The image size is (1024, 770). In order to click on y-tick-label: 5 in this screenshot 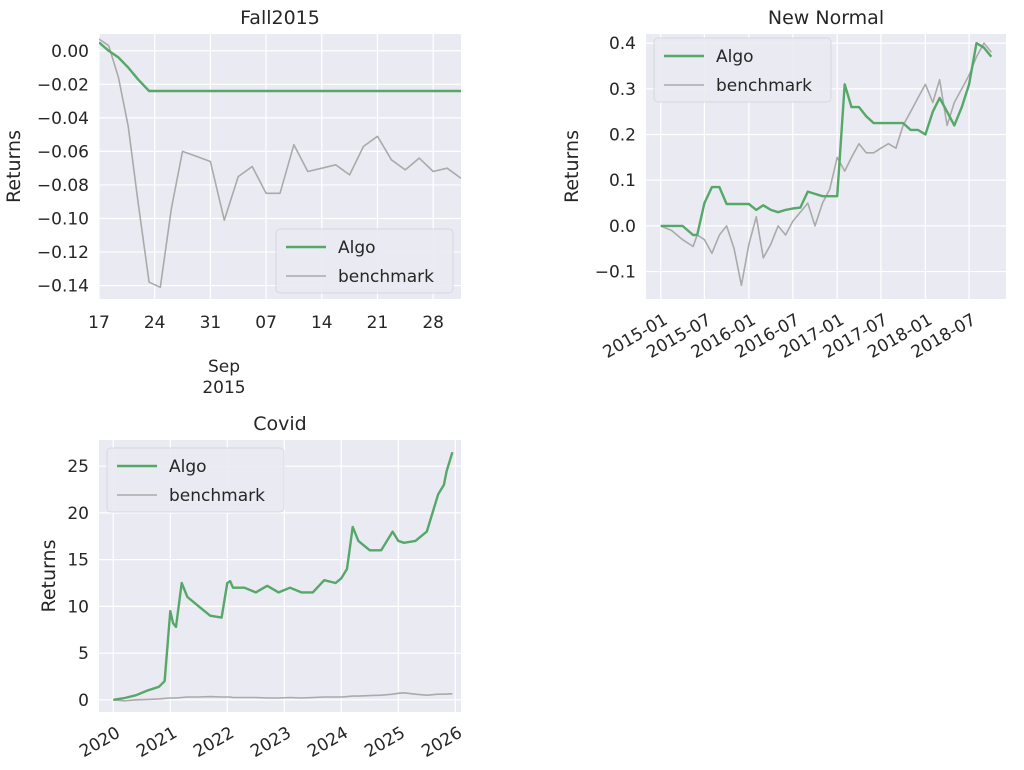, I will do `click(83, 654)`.